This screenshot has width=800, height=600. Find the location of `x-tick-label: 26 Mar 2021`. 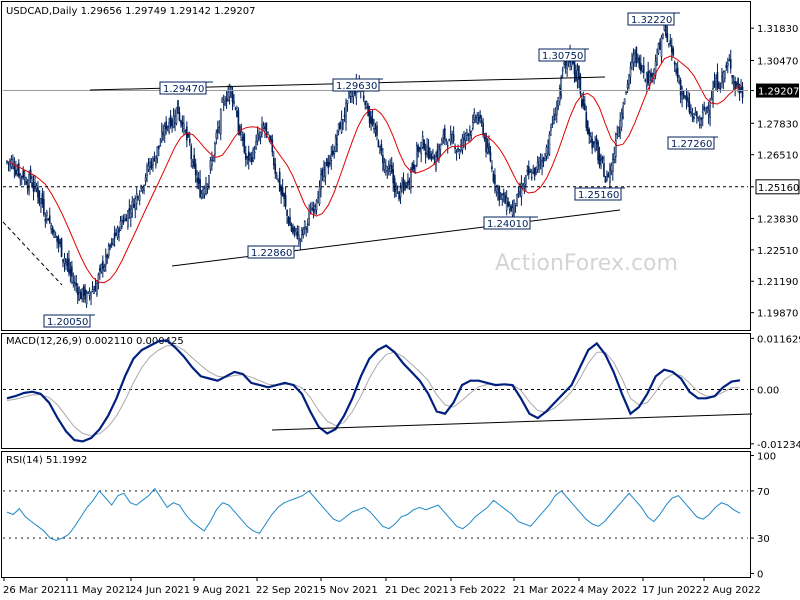

x-tick-label: 26 Mar 2021 is located at coordinates (34, 590).